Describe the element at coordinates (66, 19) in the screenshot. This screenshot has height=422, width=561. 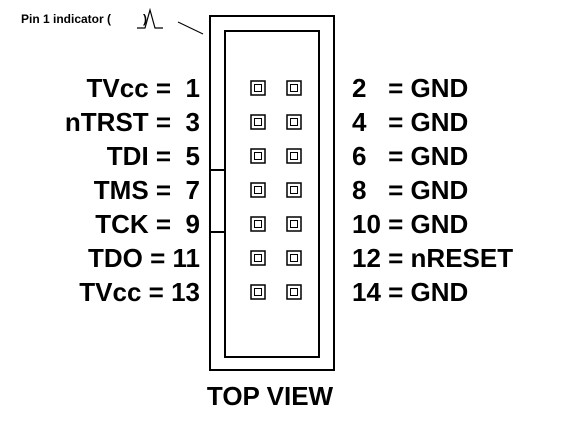
I see `pin1-indicator-prefix: Pin 1 indicator (` at that location.